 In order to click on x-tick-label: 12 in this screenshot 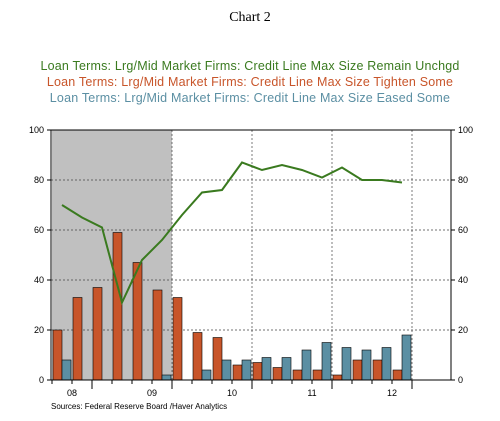, I will do `click(392, 393)`.